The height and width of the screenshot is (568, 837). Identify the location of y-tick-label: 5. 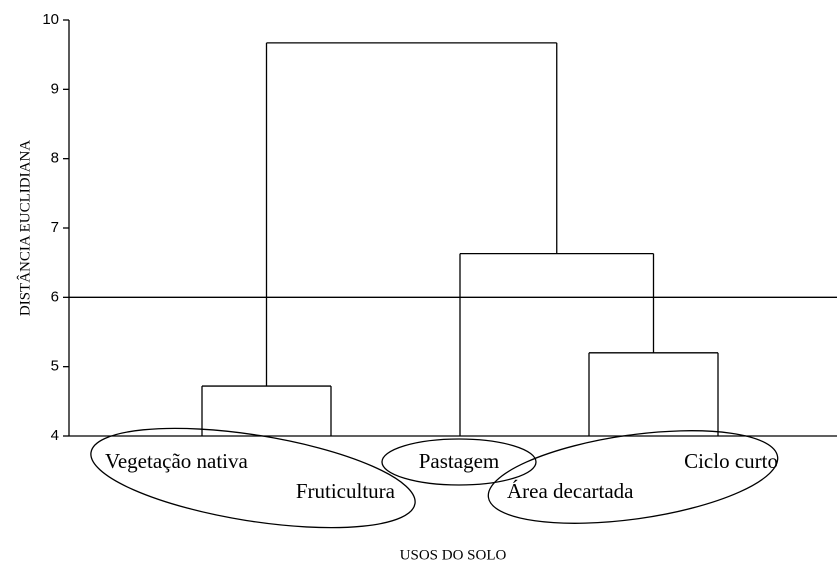
(55, 366).